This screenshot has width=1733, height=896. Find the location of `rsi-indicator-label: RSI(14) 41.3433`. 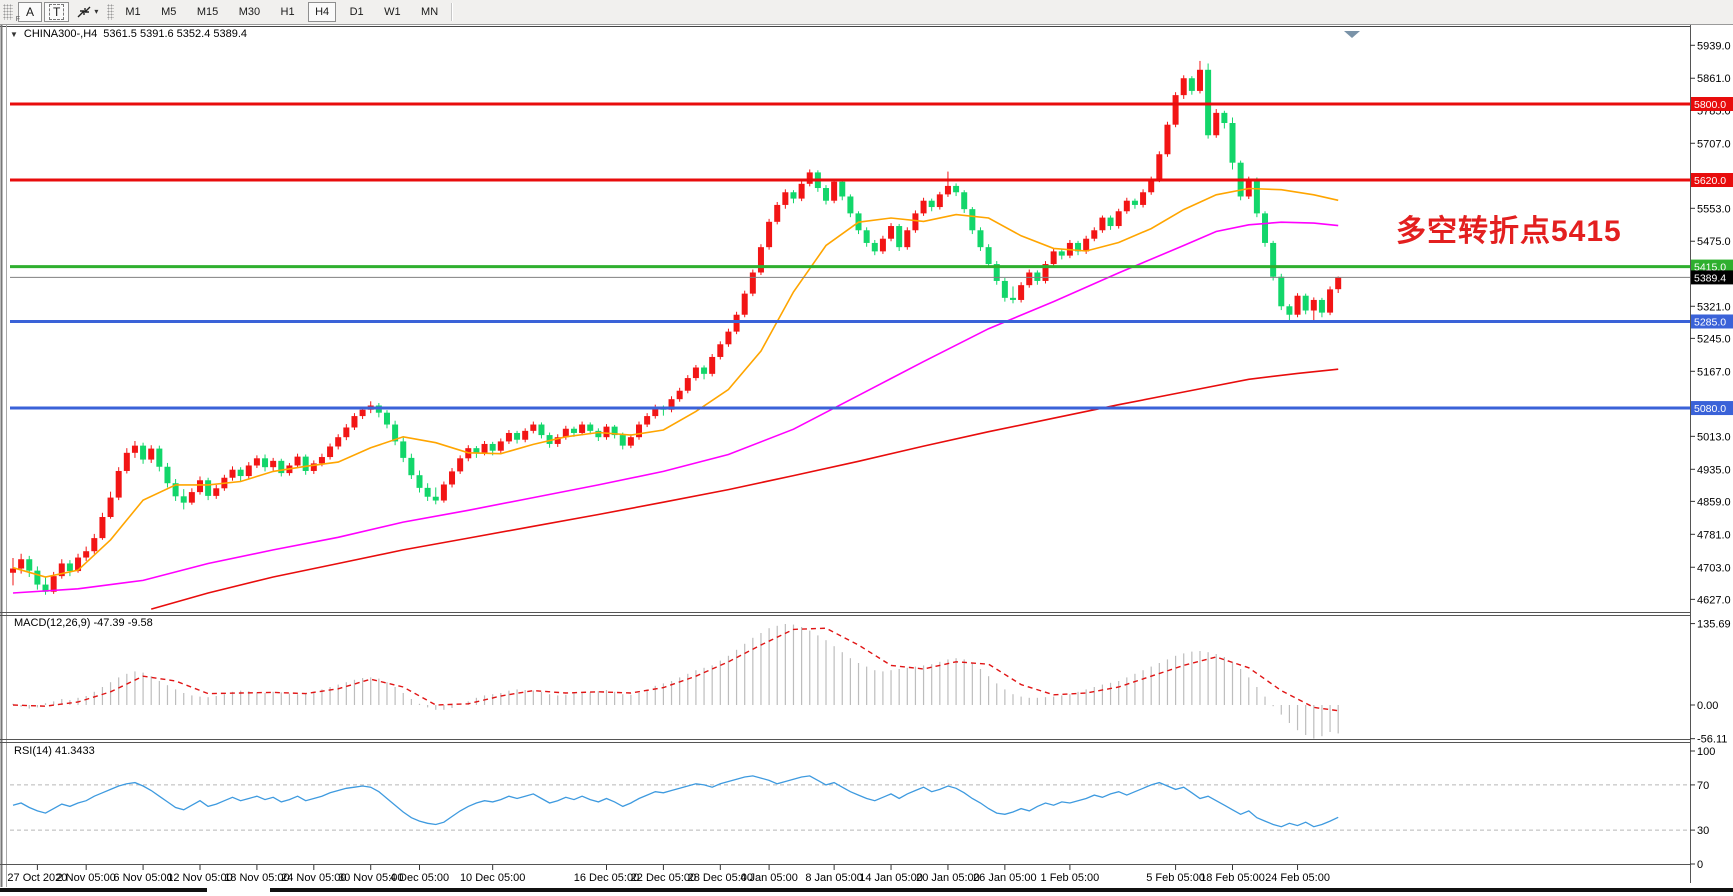

rsi-indicator-label: RSI(14) 41.3433 is located at coordinates (54, 751).